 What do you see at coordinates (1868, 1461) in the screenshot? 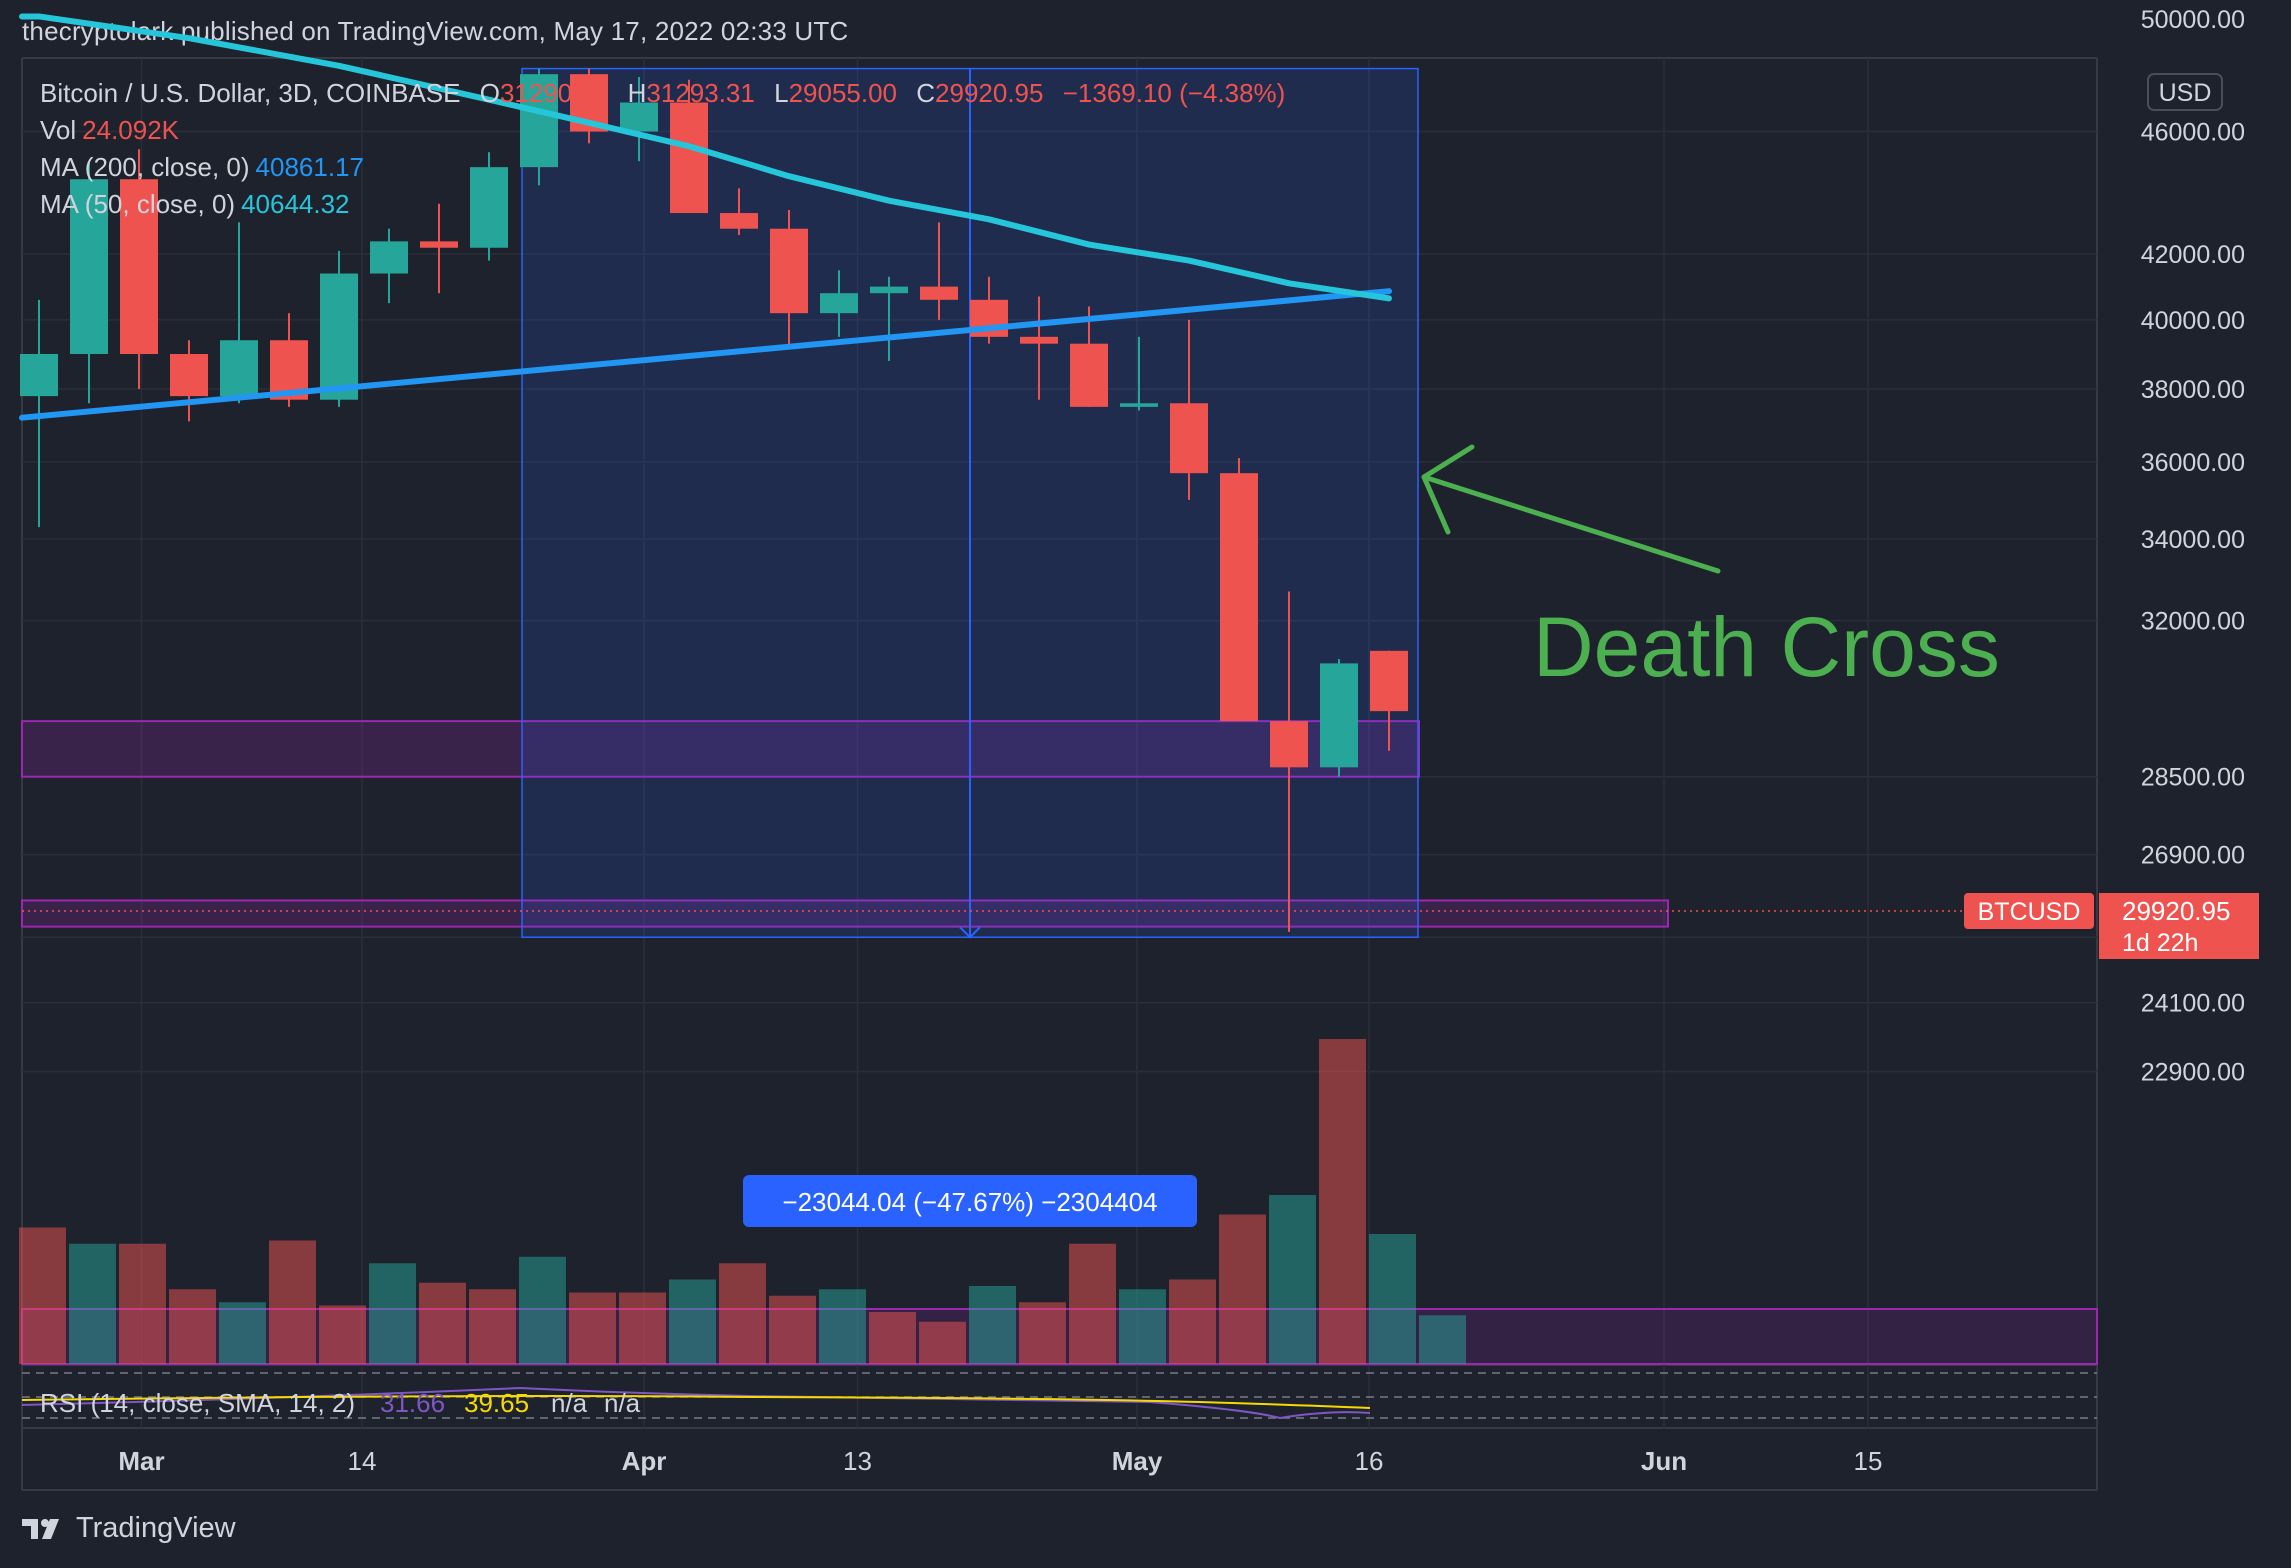
I see `time-tick-label: 15` at bounding box center [1868, 1461].